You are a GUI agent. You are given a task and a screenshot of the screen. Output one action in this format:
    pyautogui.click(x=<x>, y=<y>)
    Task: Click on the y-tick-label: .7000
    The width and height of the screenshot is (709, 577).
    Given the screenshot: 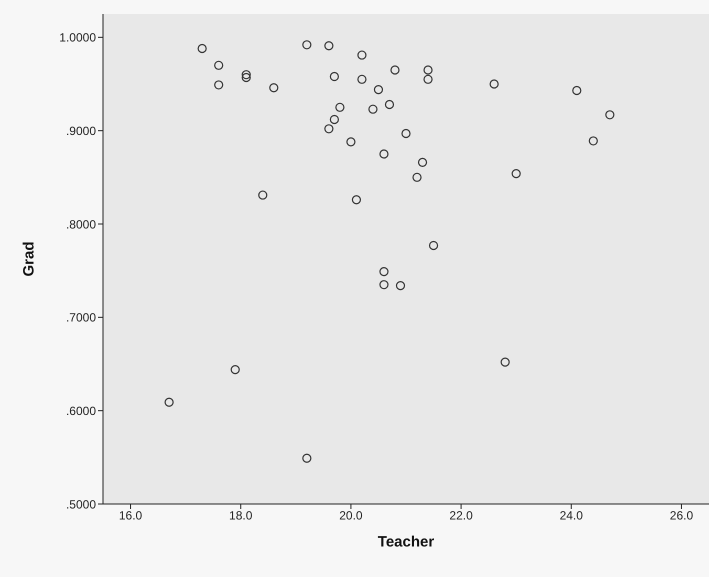 What is the action you would take?
    pyautogui.click(x=81, y=317)
    